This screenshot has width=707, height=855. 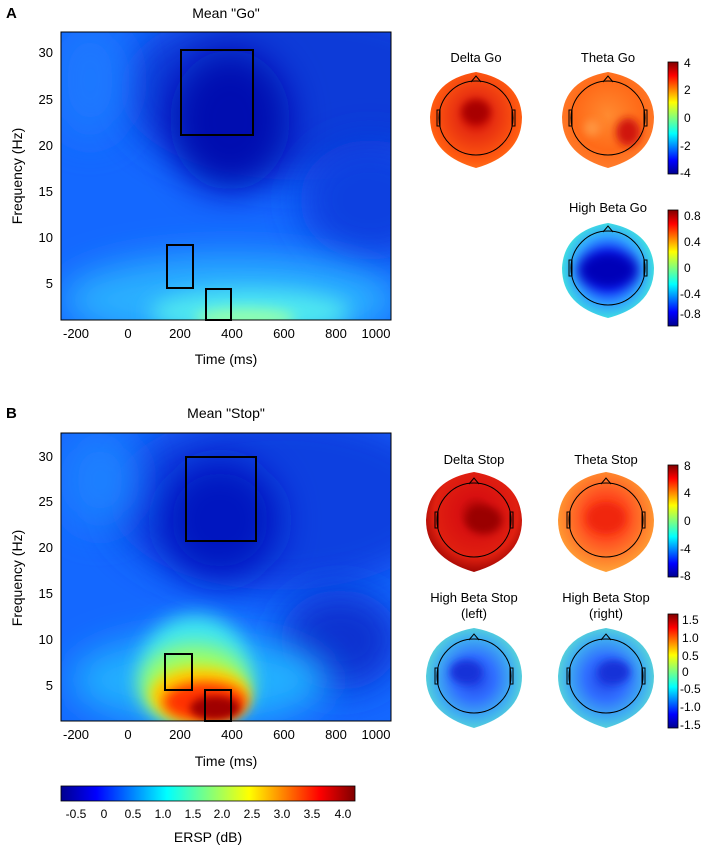 What do you see at coordinates (46, 639) in the screenshot?
I see `svg-text: 10` at bounding box center [46, 639].